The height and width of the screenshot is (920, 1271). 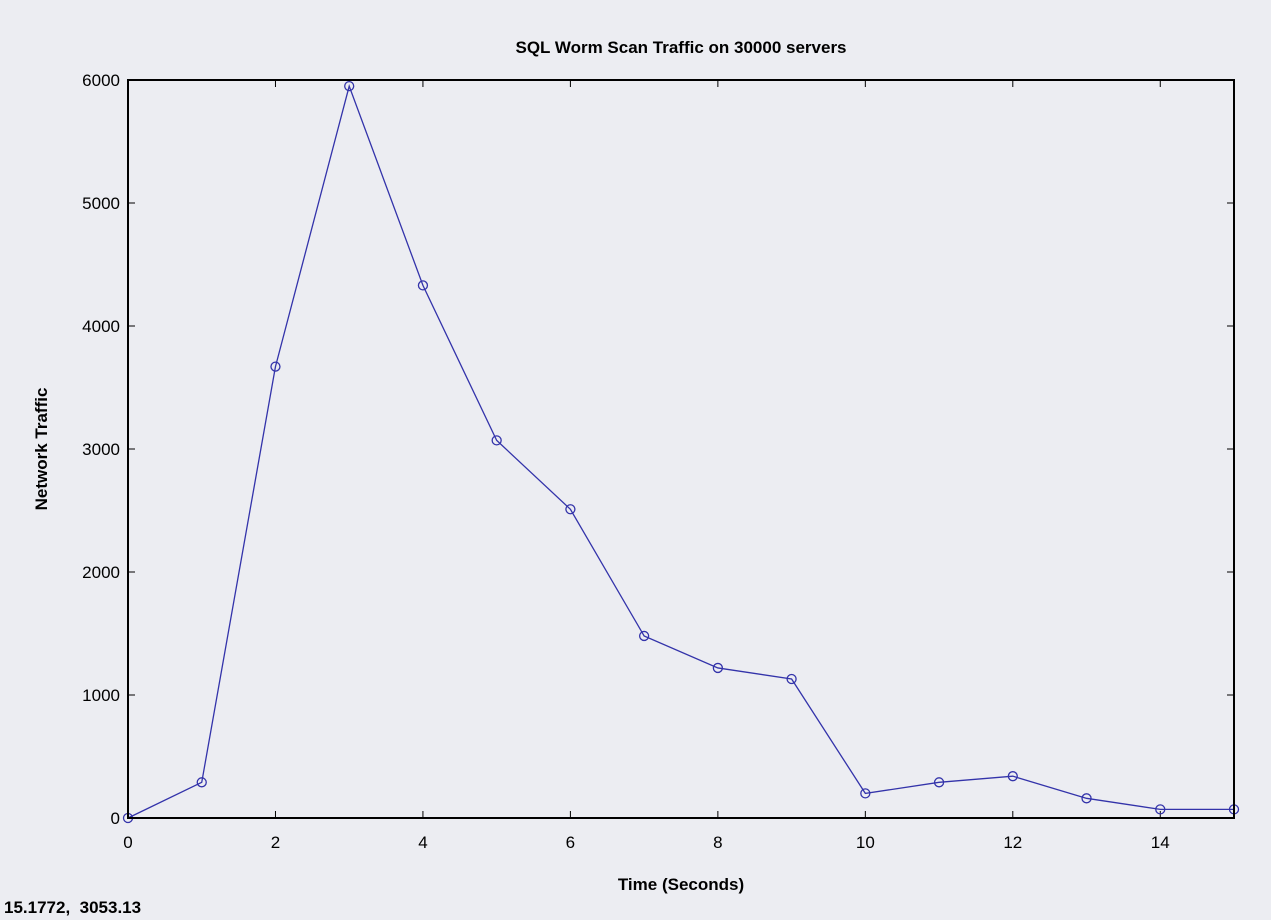 What do you see at coordinates (41, 449) in the screenshot?
I see `y-axis-label: Network Traffic` at bounding box center [41, 449].